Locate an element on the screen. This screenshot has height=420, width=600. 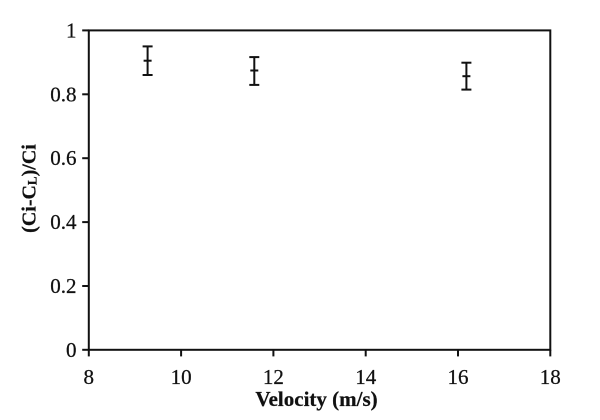
svg-text: 8 is located at coordinates (89, 377).